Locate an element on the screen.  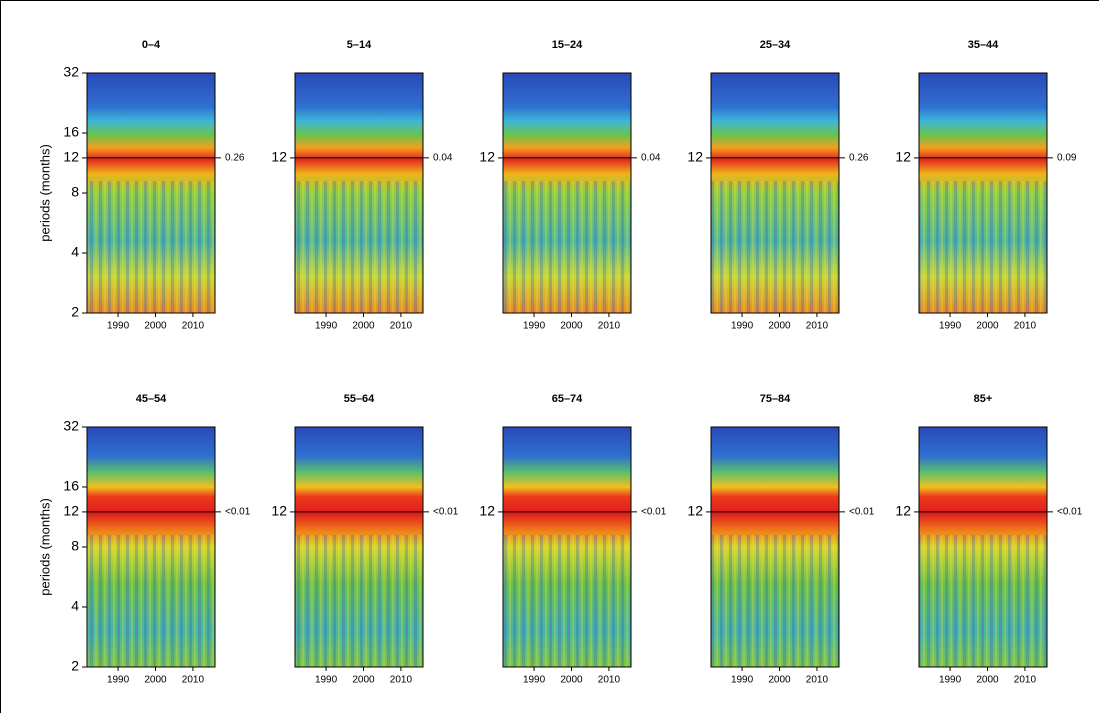
panel-title: 35–44 is located at coordinates (983, 45).